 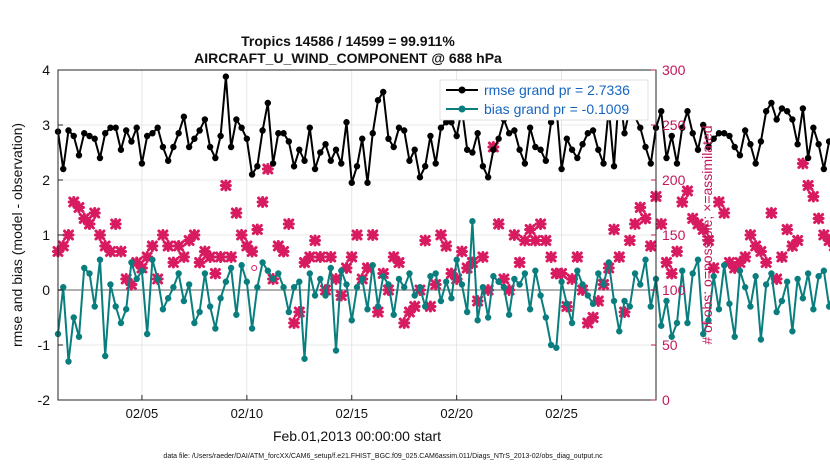 I want to click on y-tick-label-left: 1, so click(x=46, y=235).